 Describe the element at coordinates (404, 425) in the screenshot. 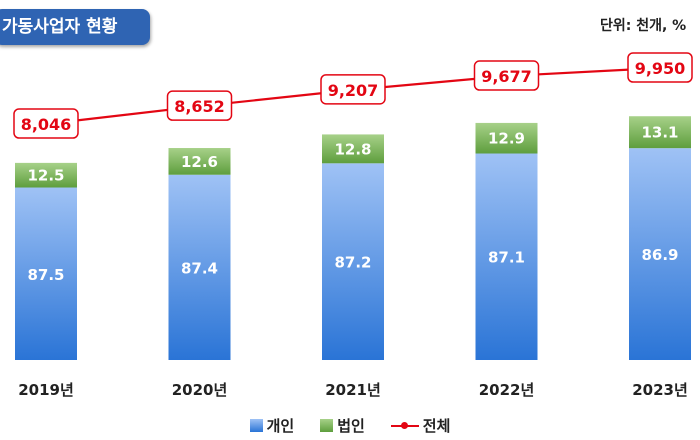

I see `legend-swatch-total` at that location.